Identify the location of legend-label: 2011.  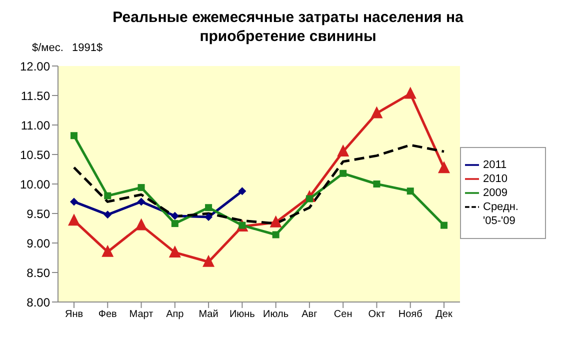
(495, 165).